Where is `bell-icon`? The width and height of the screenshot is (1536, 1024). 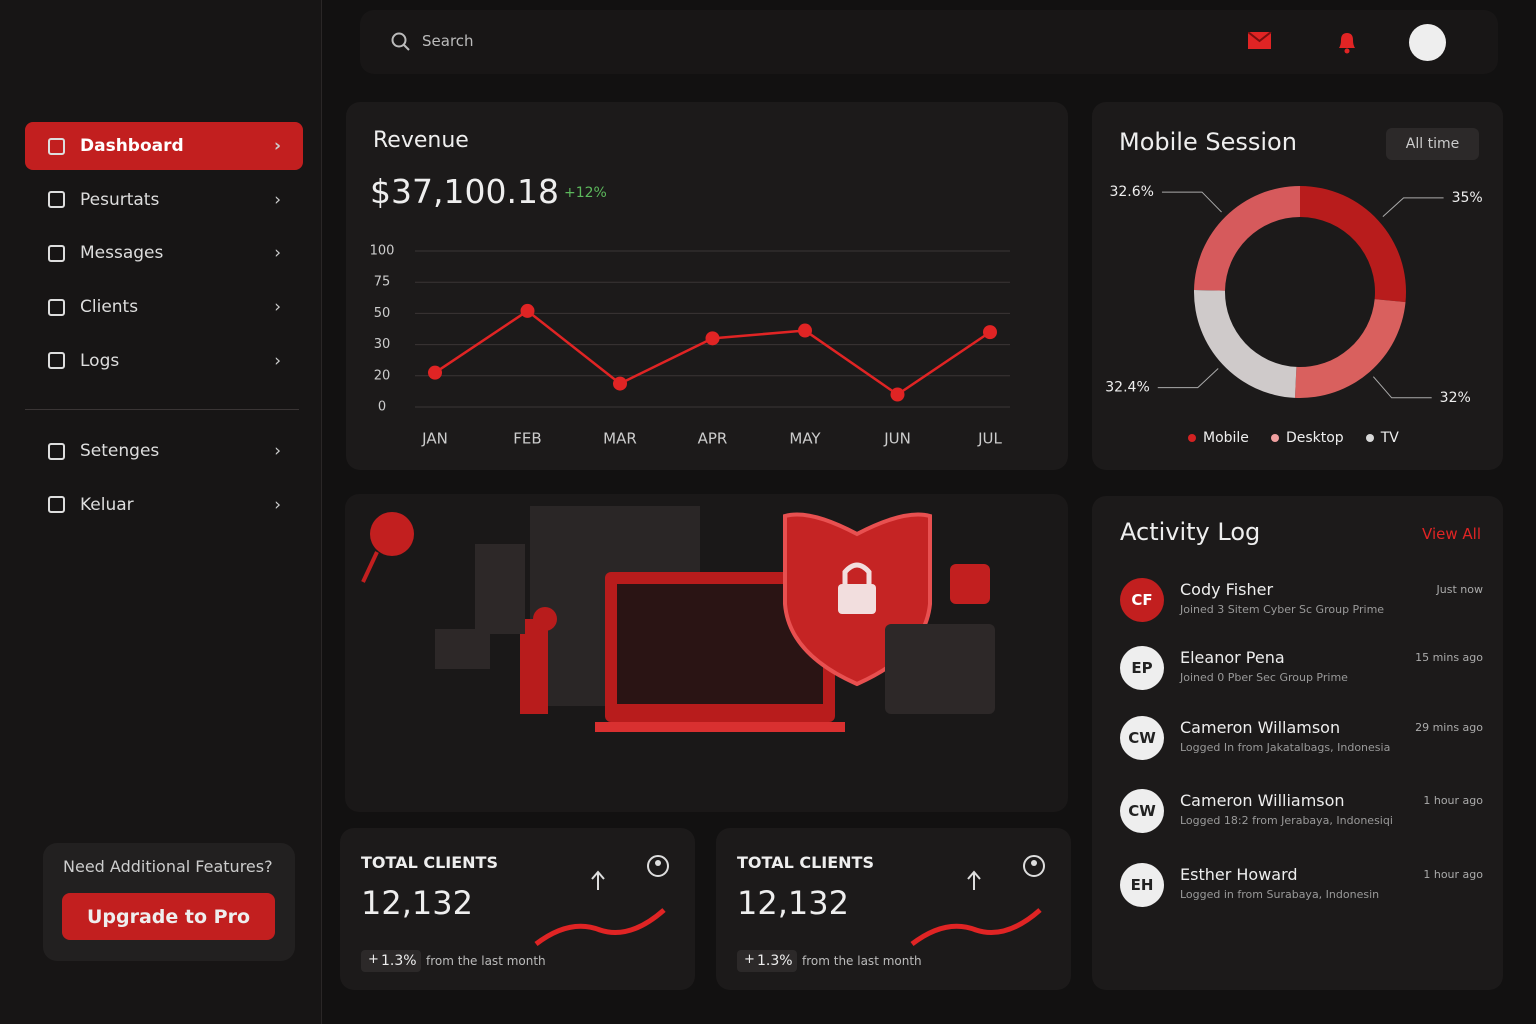
bell-icon is located at coordinates (1347, 42).